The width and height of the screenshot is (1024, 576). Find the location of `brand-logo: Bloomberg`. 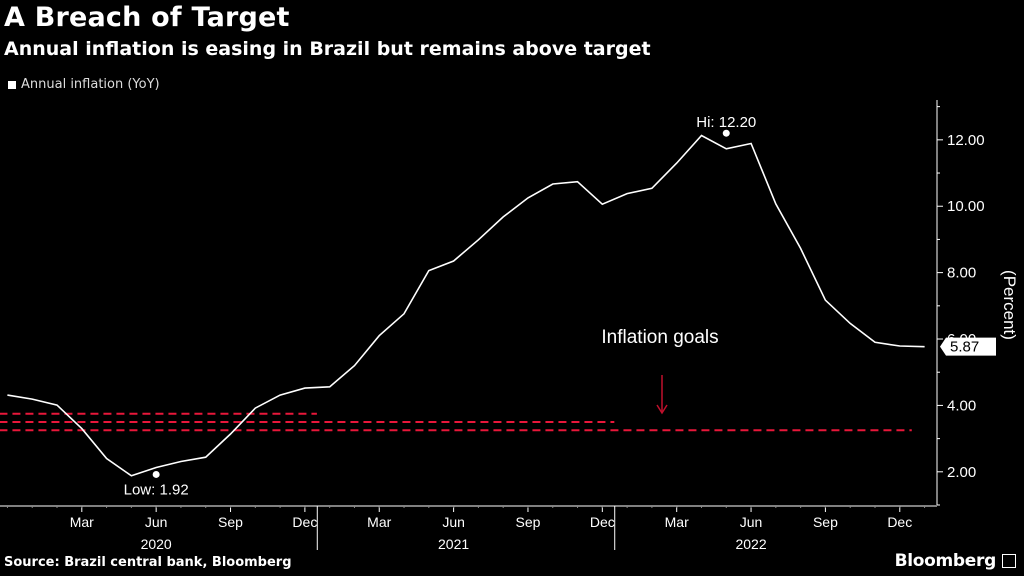

brand-logo: Bloomberg is located at coordinates (945, 561).